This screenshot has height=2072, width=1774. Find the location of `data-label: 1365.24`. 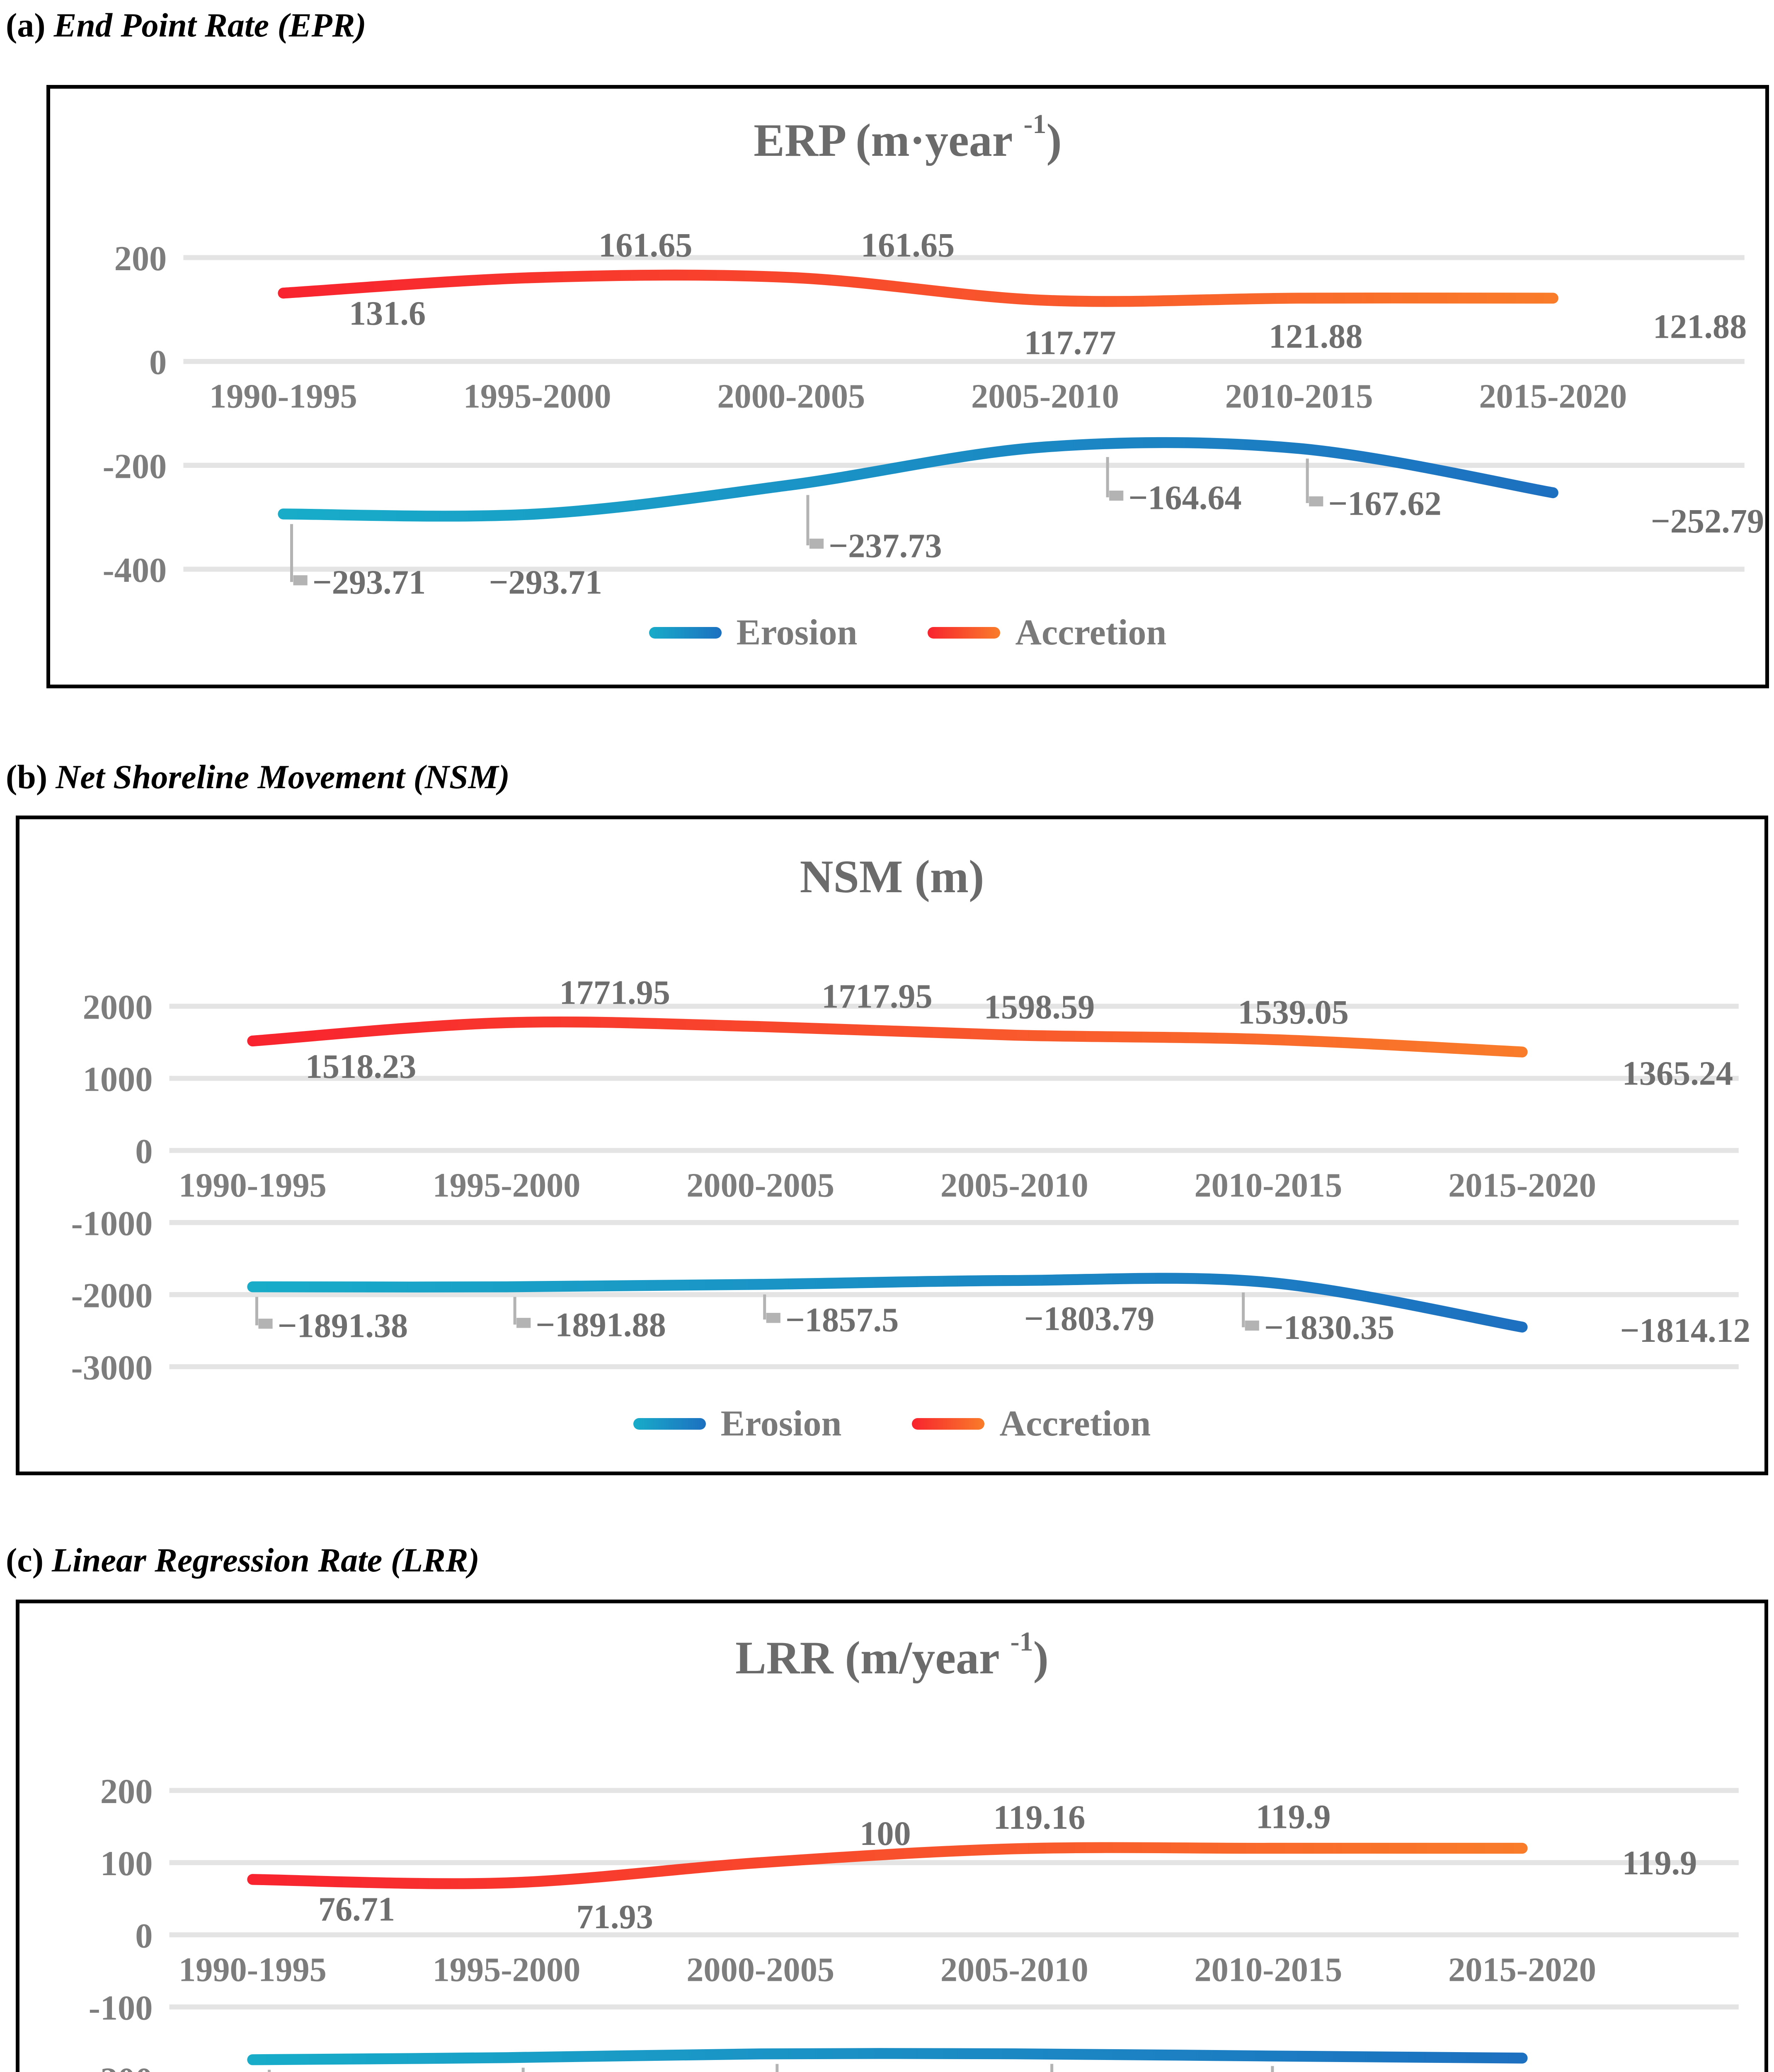

data-label: 1365.24 is located at coordinates (1677, 1073).